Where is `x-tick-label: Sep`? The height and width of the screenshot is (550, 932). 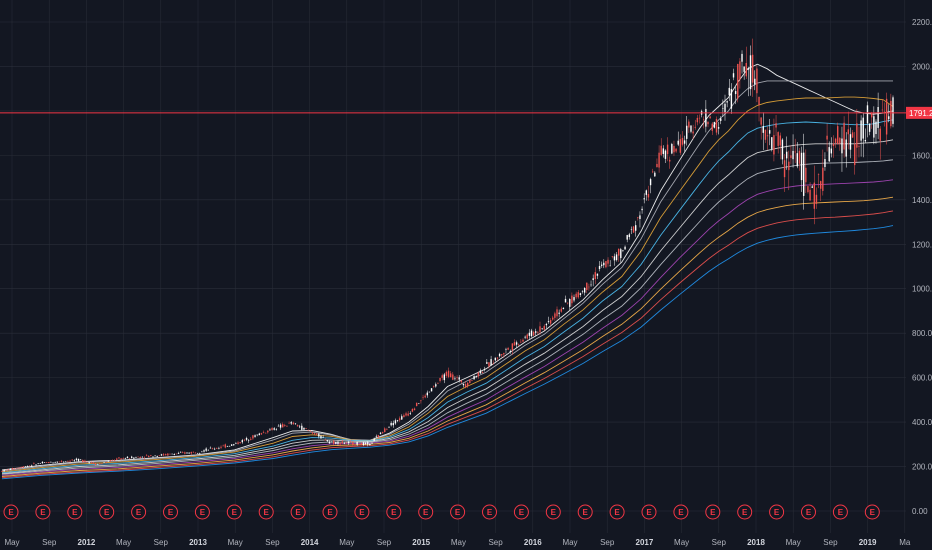
x-tick-label: Sep is located at coordinates (719, 542).